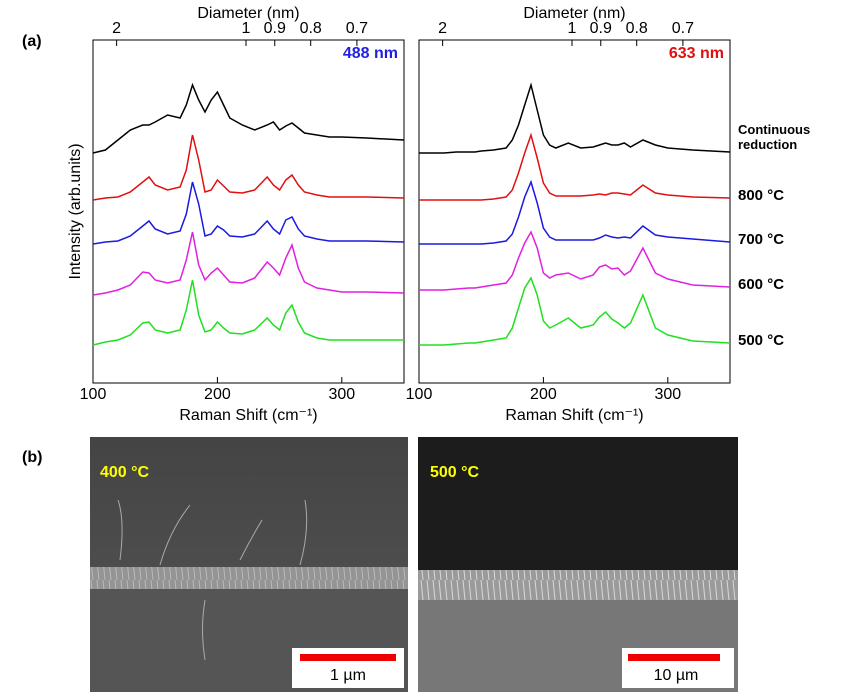  I want to click on sem-label: 500 °C, so click(455, 472).